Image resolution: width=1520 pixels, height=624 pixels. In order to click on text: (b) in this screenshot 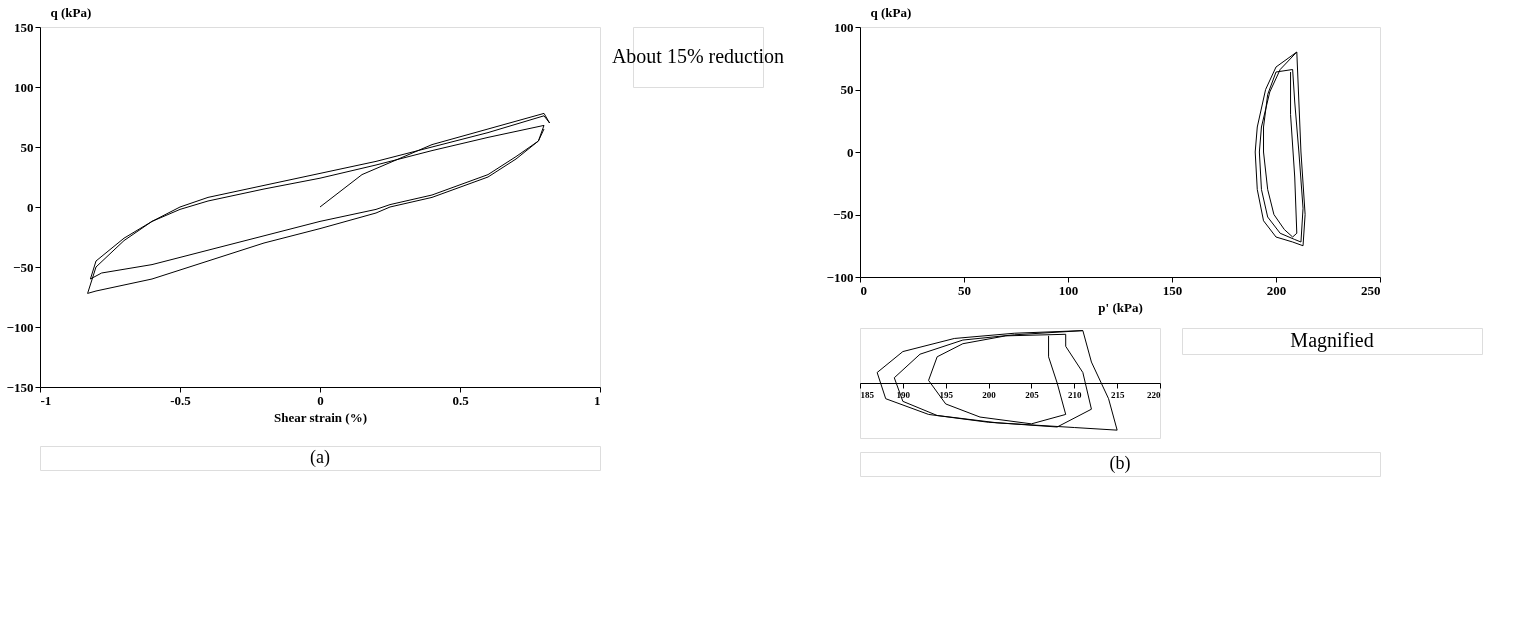, I will do `click(1120, 463)`.